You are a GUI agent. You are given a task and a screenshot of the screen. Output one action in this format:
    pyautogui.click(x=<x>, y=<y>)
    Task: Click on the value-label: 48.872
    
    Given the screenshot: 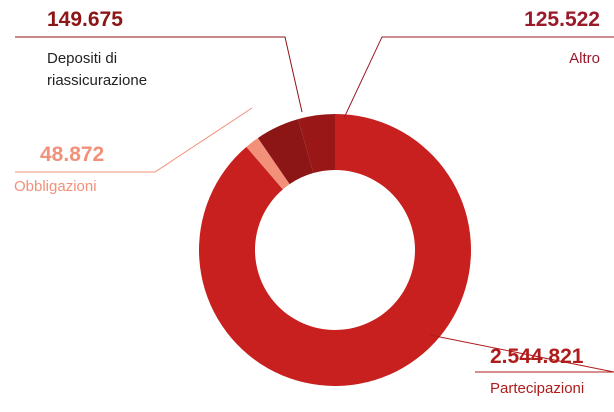 What is the action you would take?
    pyautogui.click(x=72, y=154)
    